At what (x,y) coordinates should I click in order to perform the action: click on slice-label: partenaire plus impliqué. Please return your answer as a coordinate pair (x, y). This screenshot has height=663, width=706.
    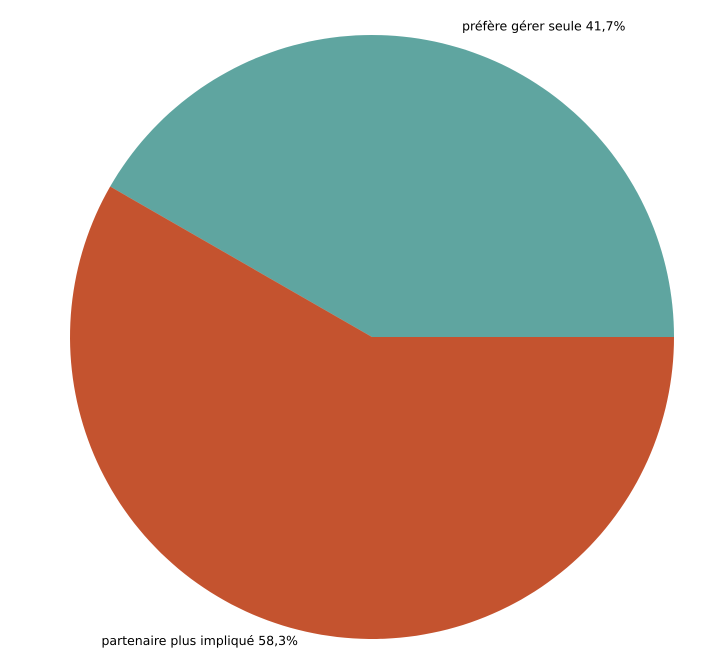
    Looking at the image, I should click on (178, 641).